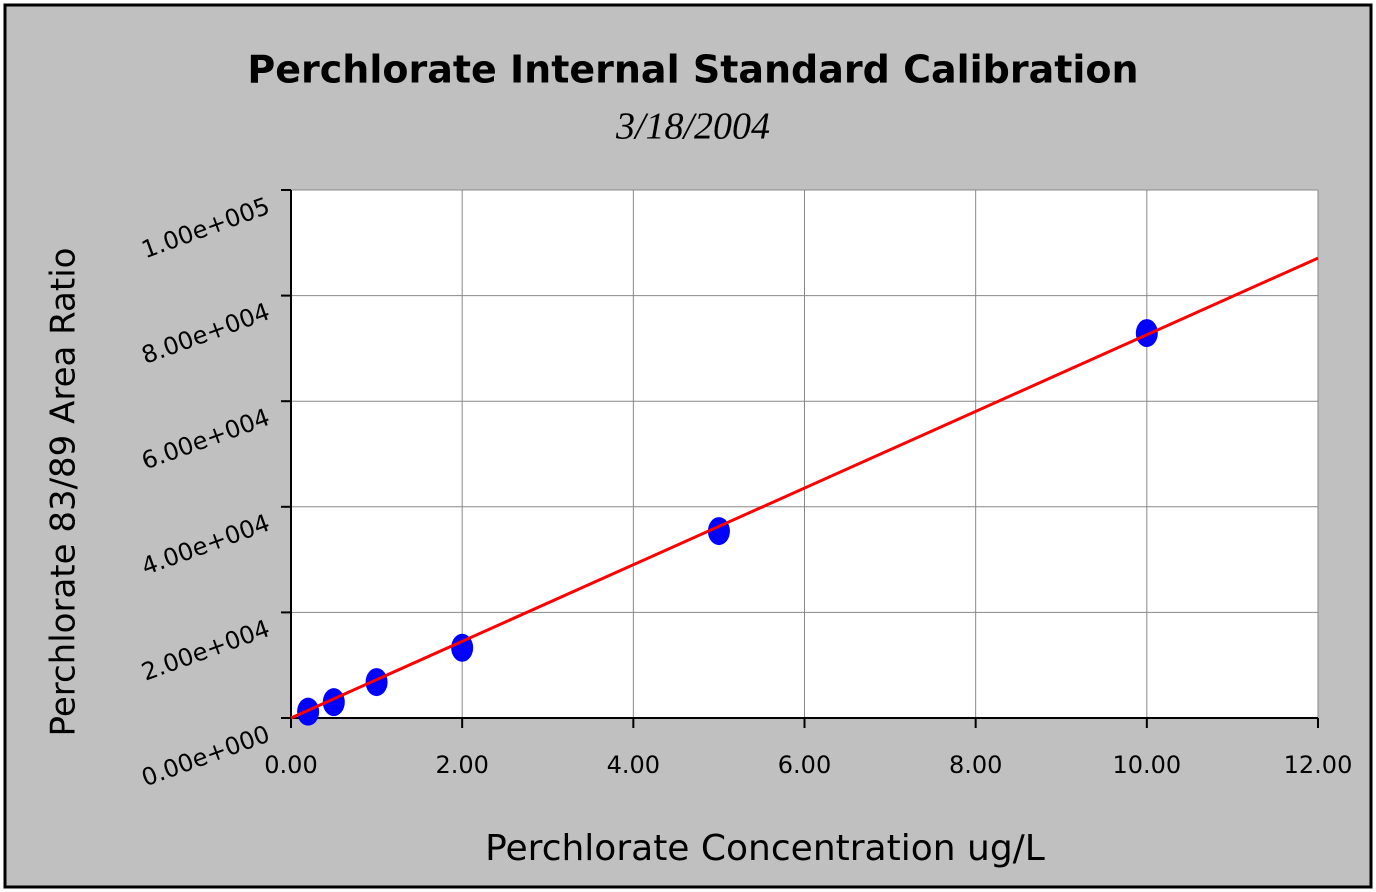 This screenshot has width=1376, height=892. Describe the element at coordinates (64, 492) in the screenshot. I see `y-axis-label: Perchlorate 83/89 Area Ratio` at that location.